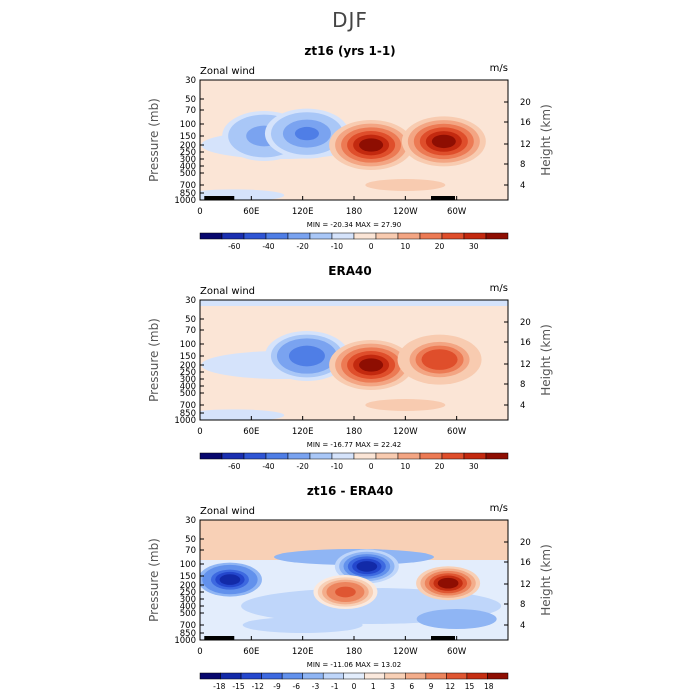 The height and width of the screenshot is (700, 700). Describe the element at coordinates (405, 432) in the screenshot. I see `x-tick-label: 120W` at that location.